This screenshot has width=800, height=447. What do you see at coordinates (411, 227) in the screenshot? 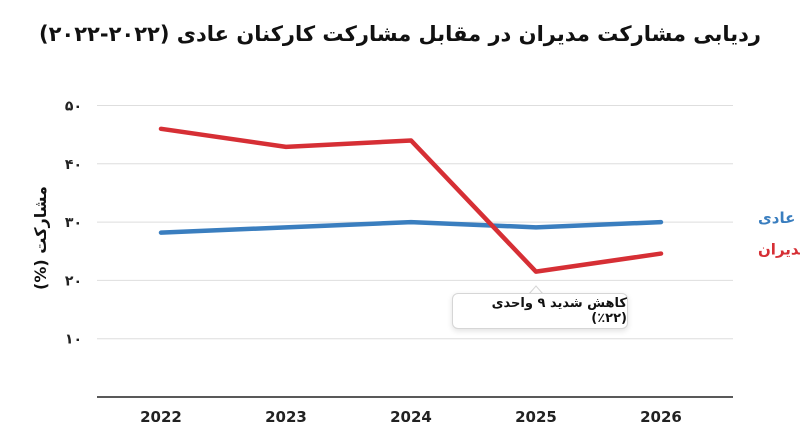
I see `series-line-employees` at bounding box center [411, 227].